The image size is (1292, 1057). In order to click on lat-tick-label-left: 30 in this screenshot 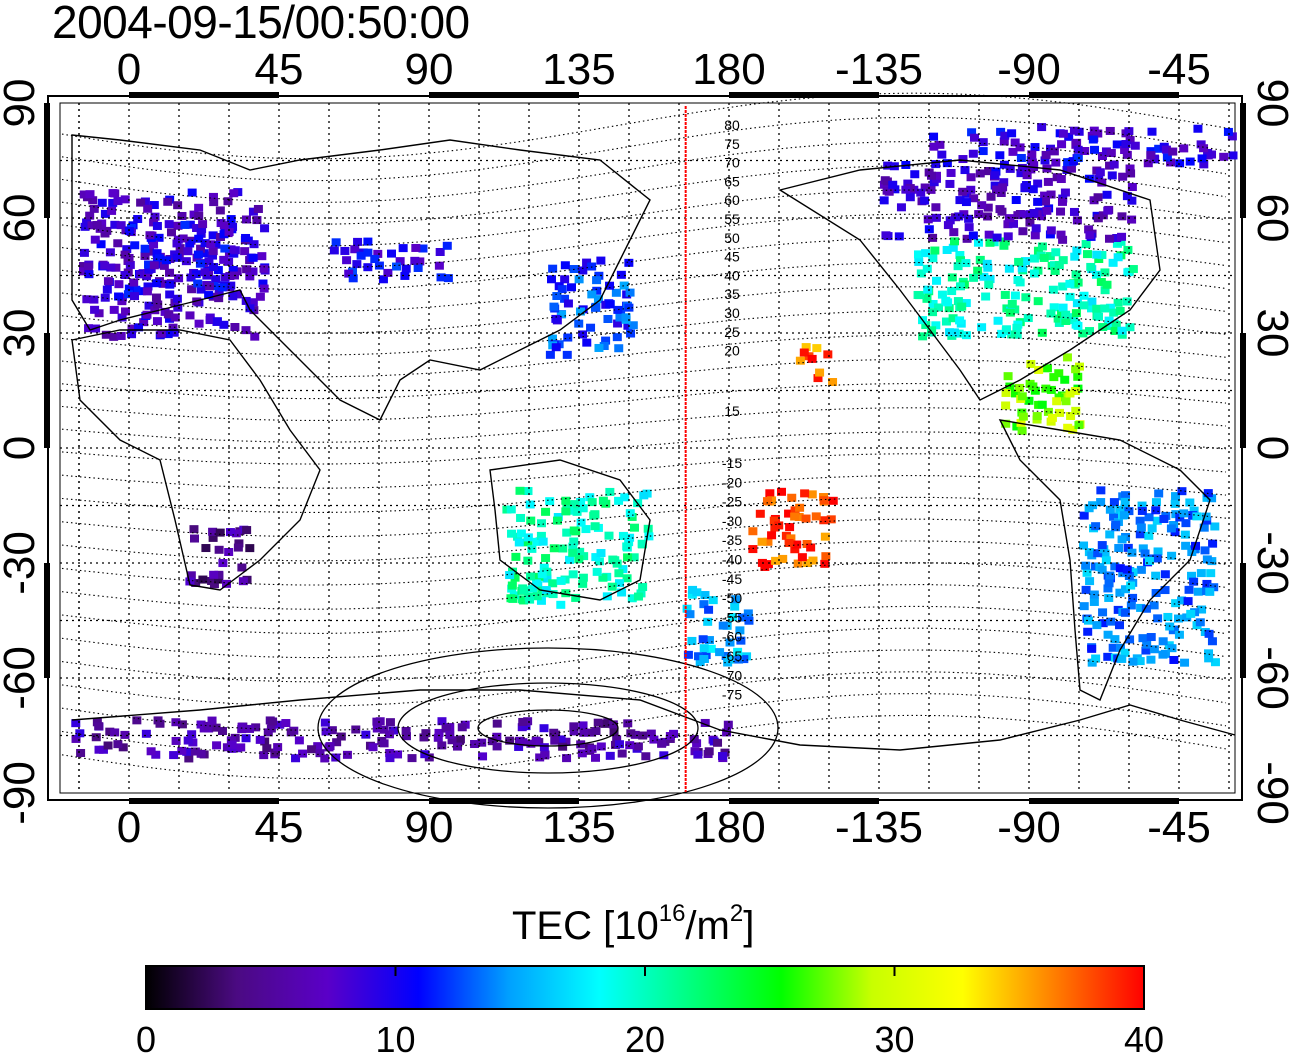, I will do `click(22, 333)`.